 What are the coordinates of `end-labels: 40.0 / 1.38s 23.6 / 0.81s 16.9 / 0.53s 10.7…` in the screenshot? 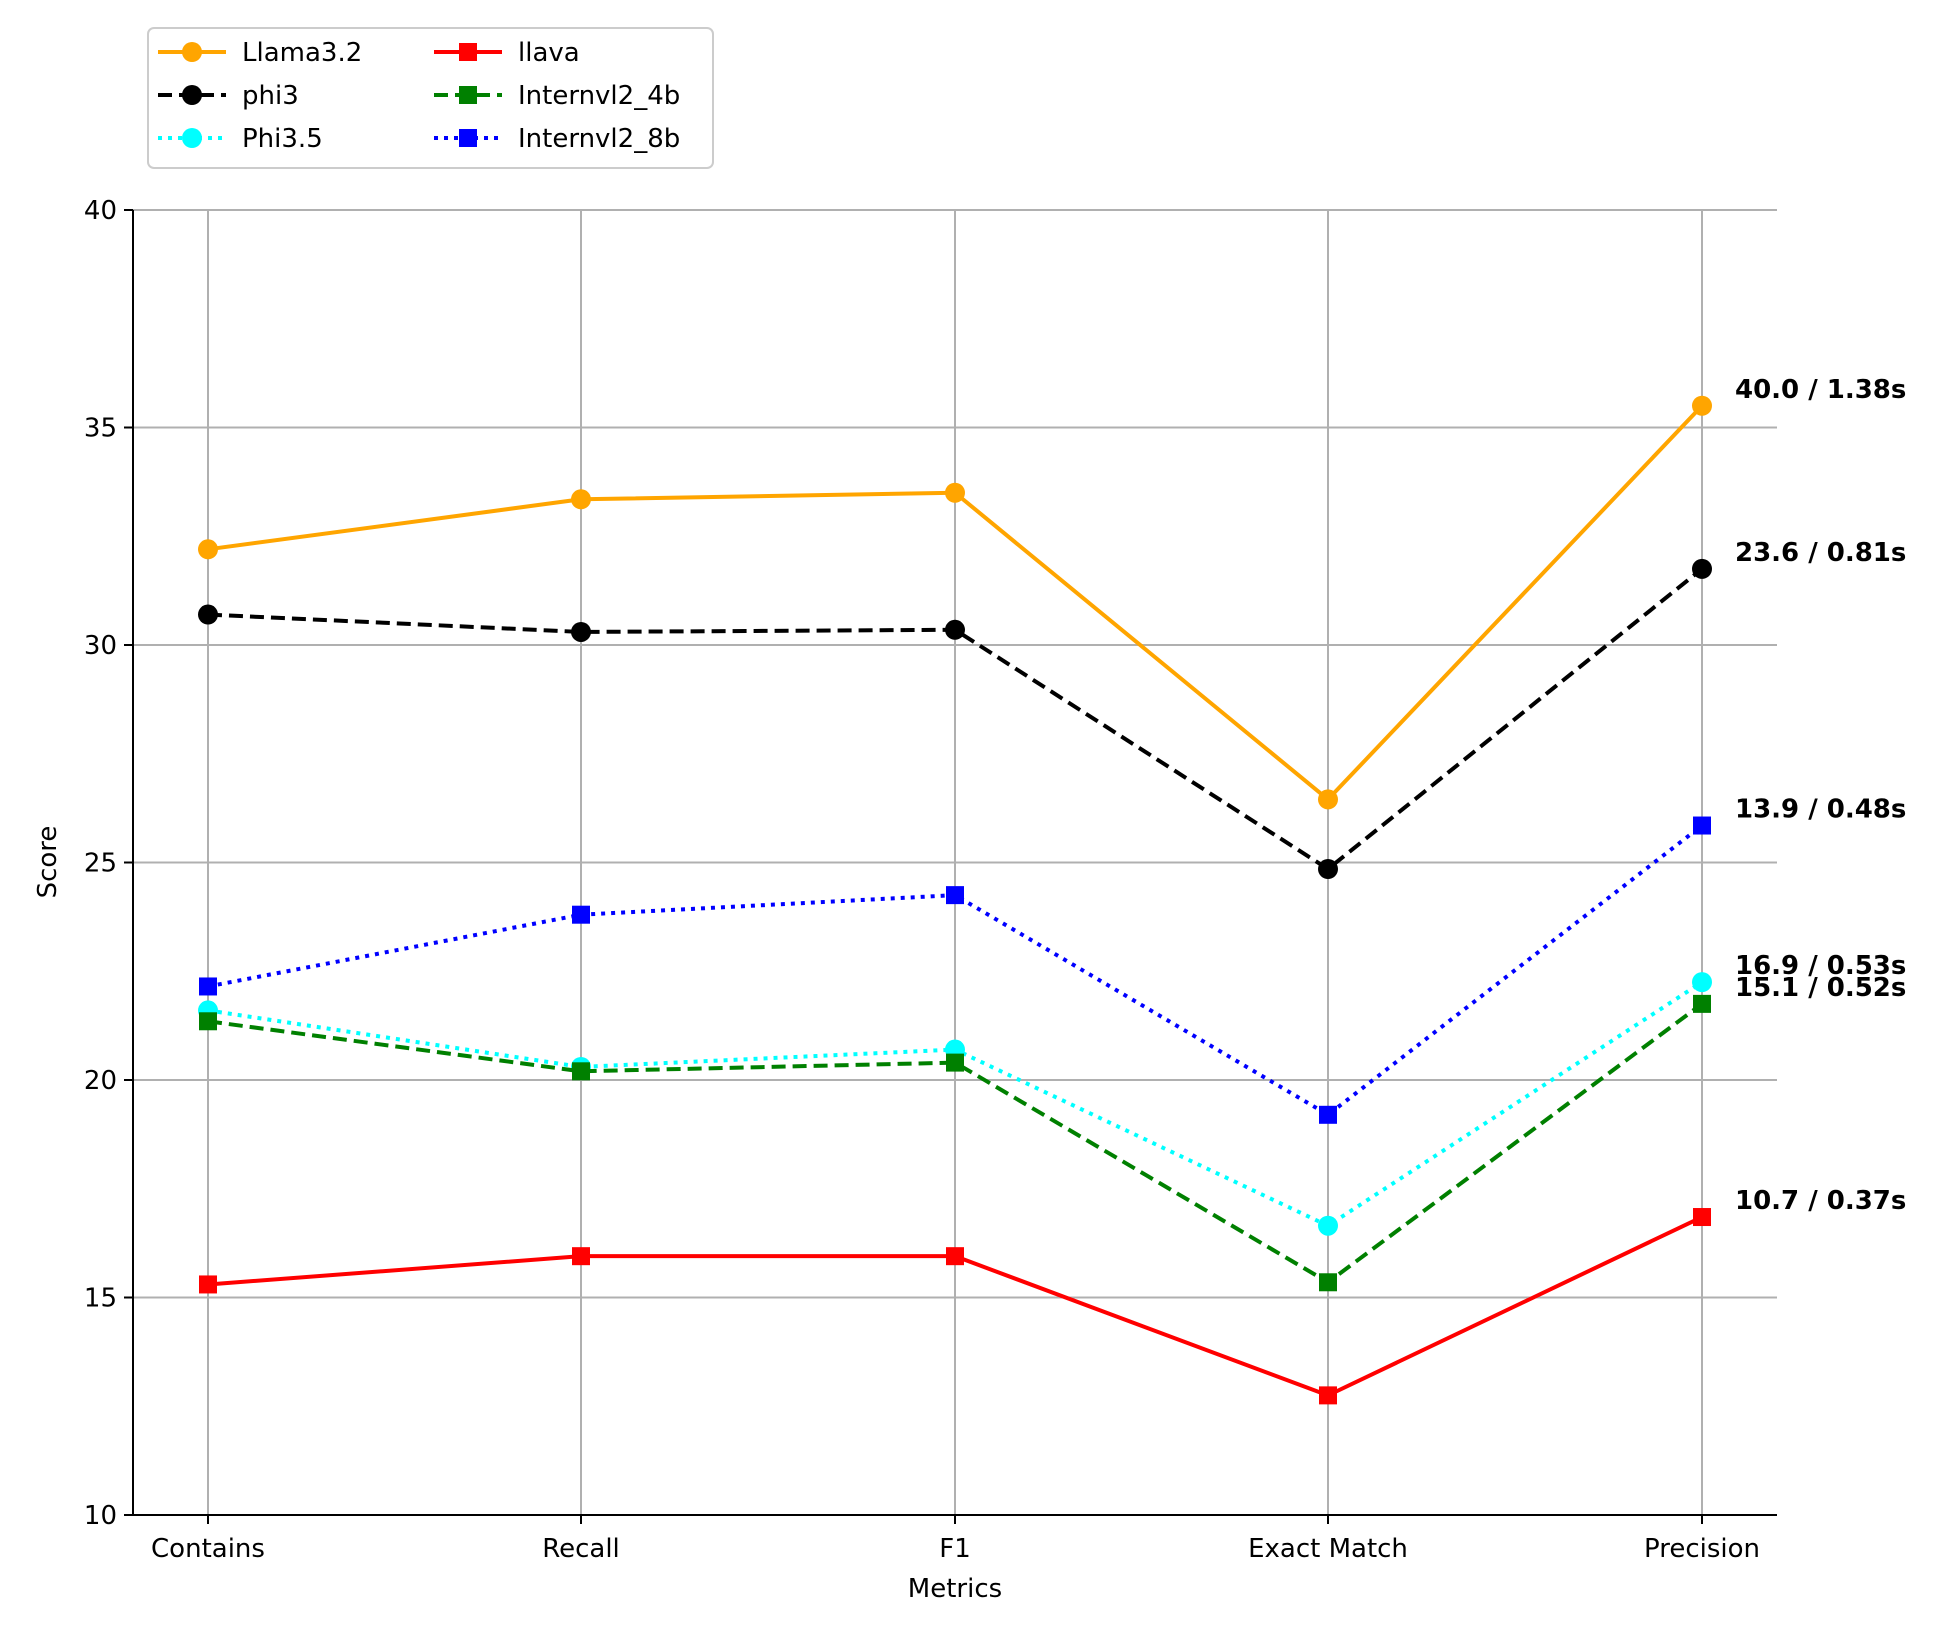 It's located at (1820, 795).